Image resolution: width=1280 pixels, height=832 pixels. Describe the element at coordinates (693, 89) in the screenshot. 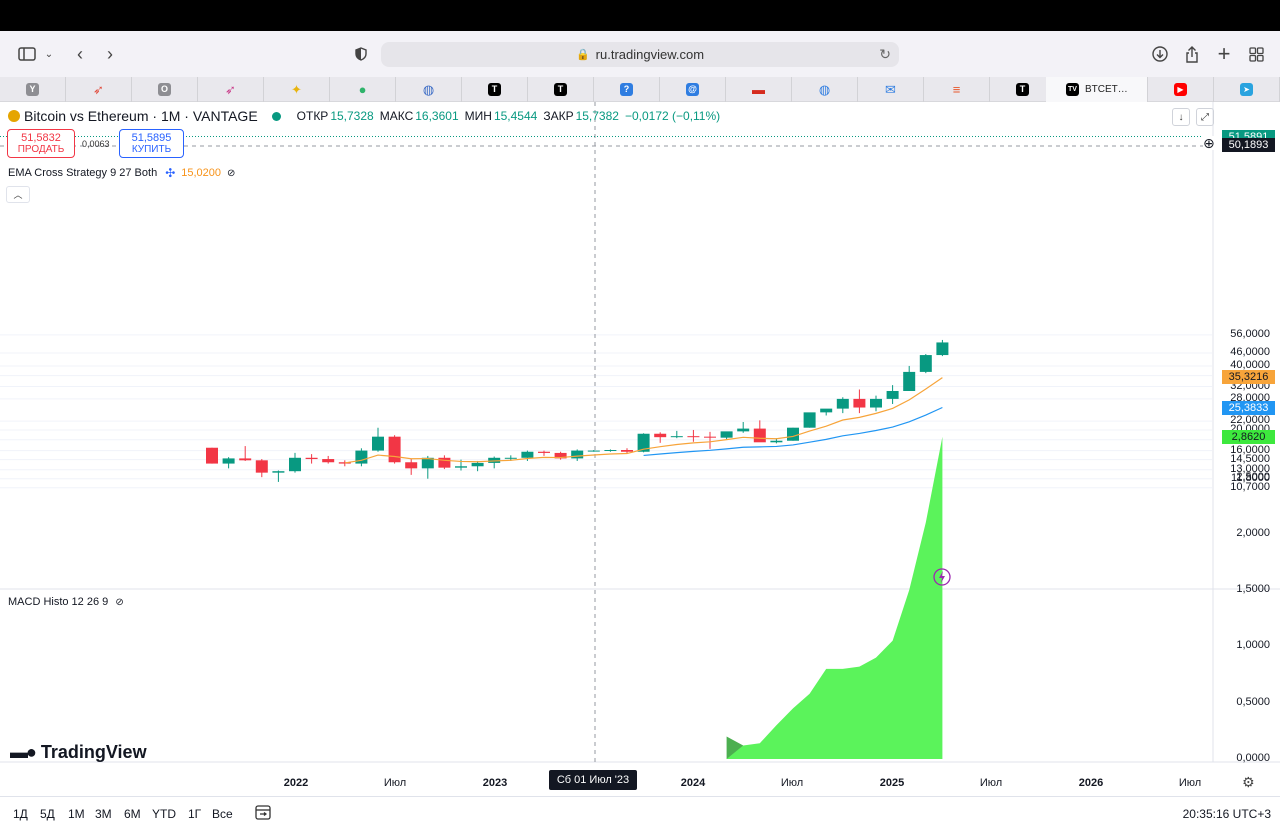

I see `browser-tab: @` at that location.